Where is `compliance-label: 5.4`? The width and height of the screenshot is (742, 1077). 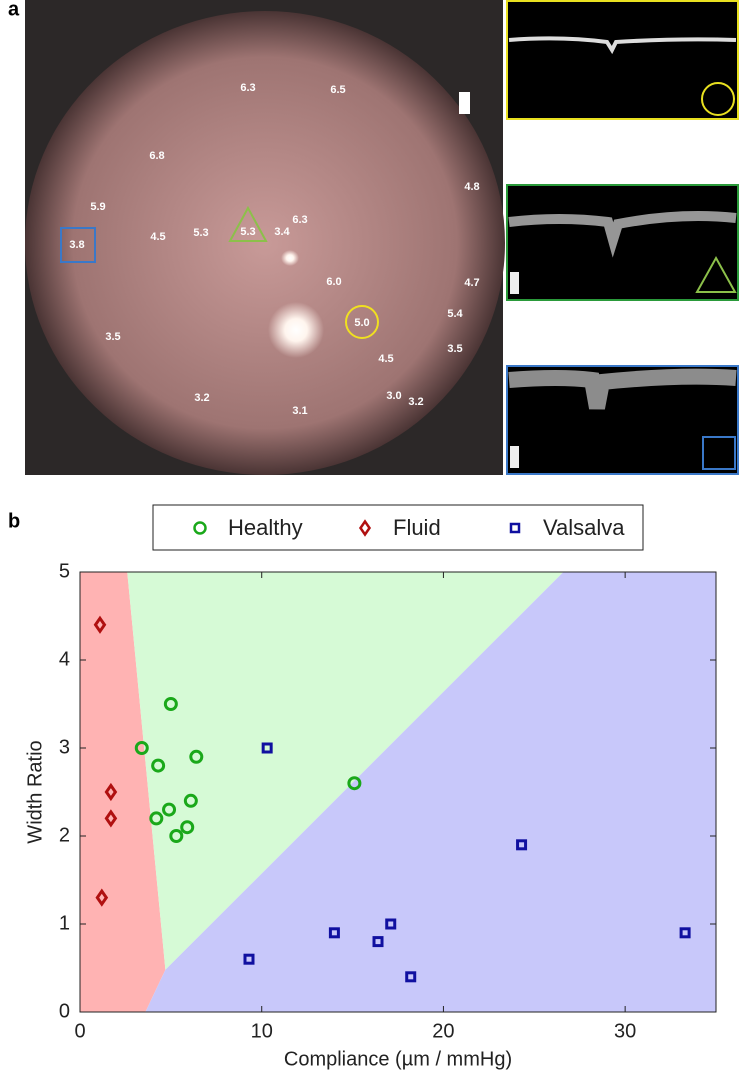 compliance-label: 5.4 is located at coordinates (455, 314).